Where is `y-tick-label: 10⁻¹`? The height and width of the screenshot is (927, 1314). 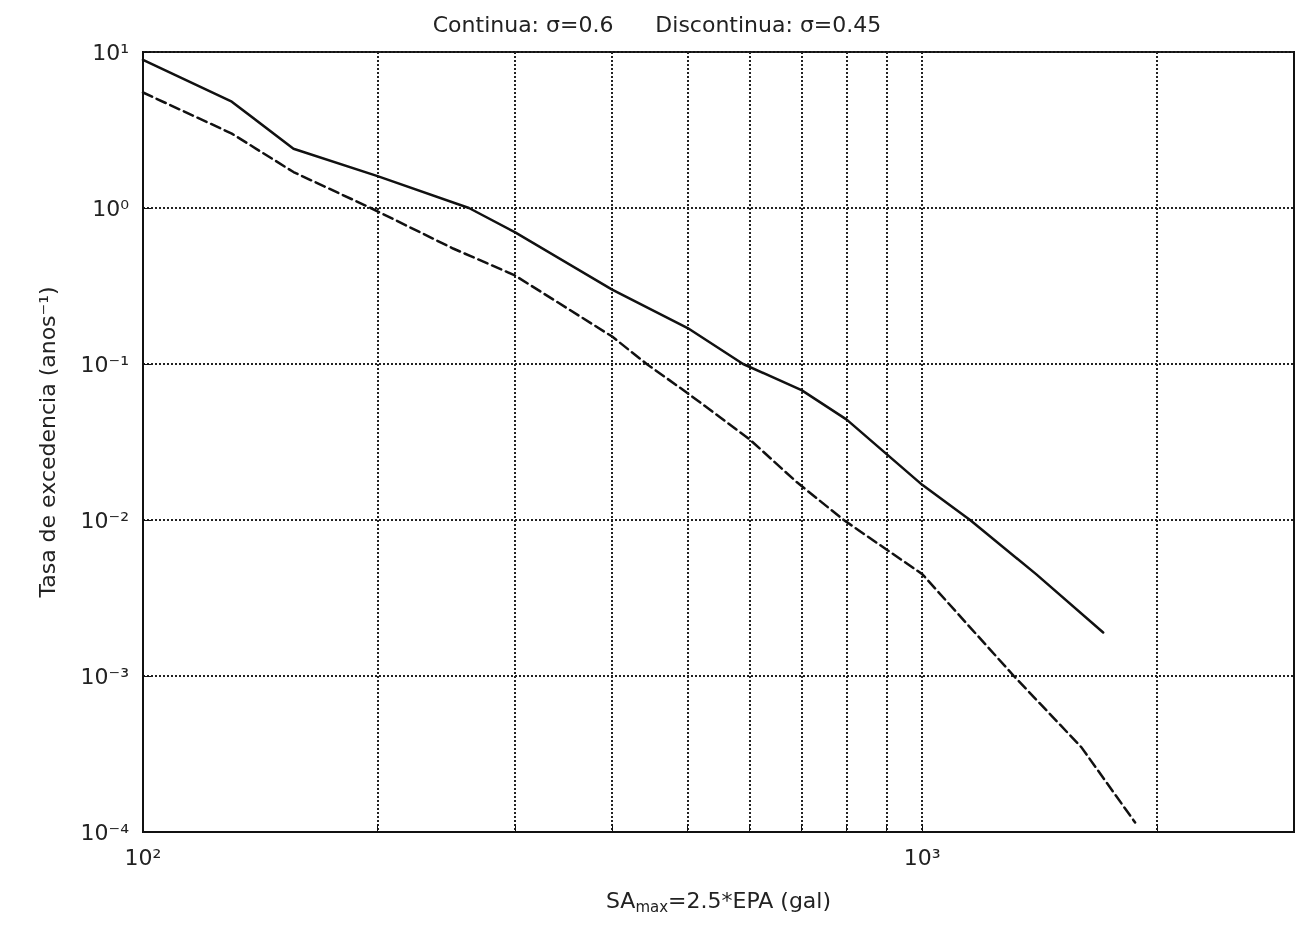 y-tick-label: 10⁻¹ is located at coordinates (104, 364).